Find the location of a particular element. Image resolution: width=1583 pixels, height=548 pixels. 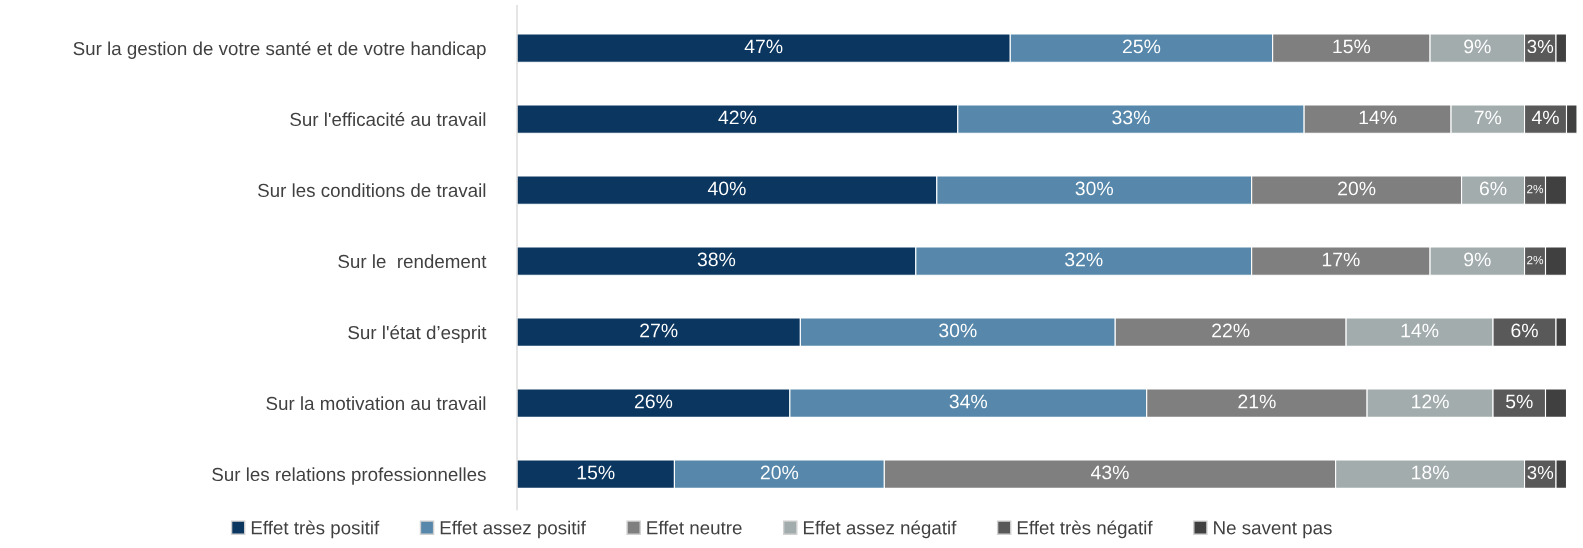

data-label: 25% is located at coordinates (1141, 46).